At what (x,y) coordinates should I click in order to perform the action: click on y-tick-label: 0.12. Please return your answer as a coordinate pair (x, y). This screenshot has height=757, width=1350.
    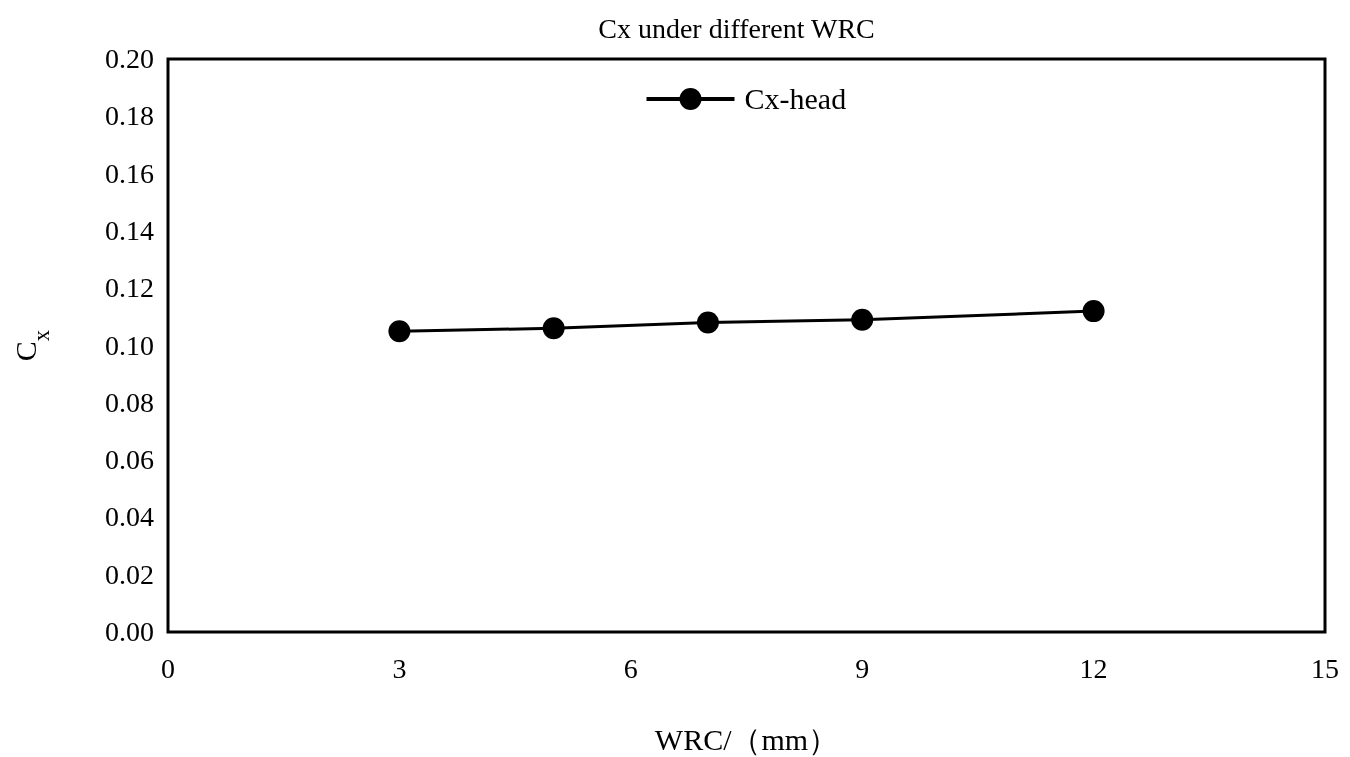
    Looking at the image, I should click on (129, 288).